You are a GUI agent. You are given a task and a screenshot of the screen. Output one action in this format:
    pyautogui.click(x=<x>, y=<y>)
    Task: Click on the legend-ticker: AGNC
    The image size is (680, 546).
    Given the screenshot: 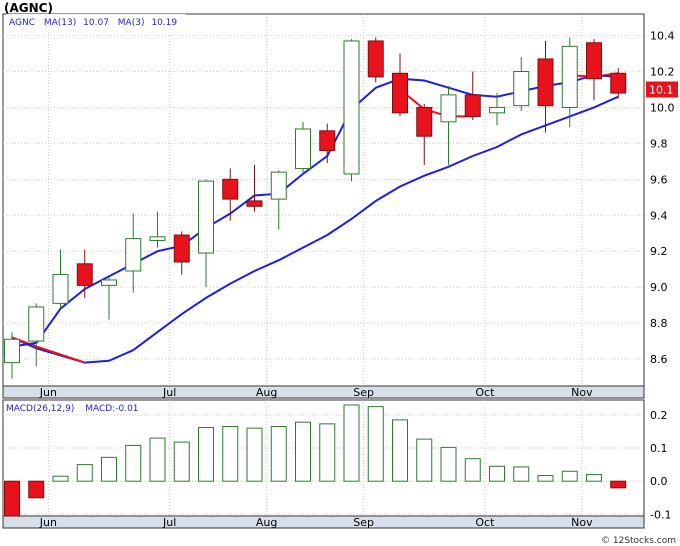 What is the action you would take?
    pyautogui.click(x=22, y=23)
    